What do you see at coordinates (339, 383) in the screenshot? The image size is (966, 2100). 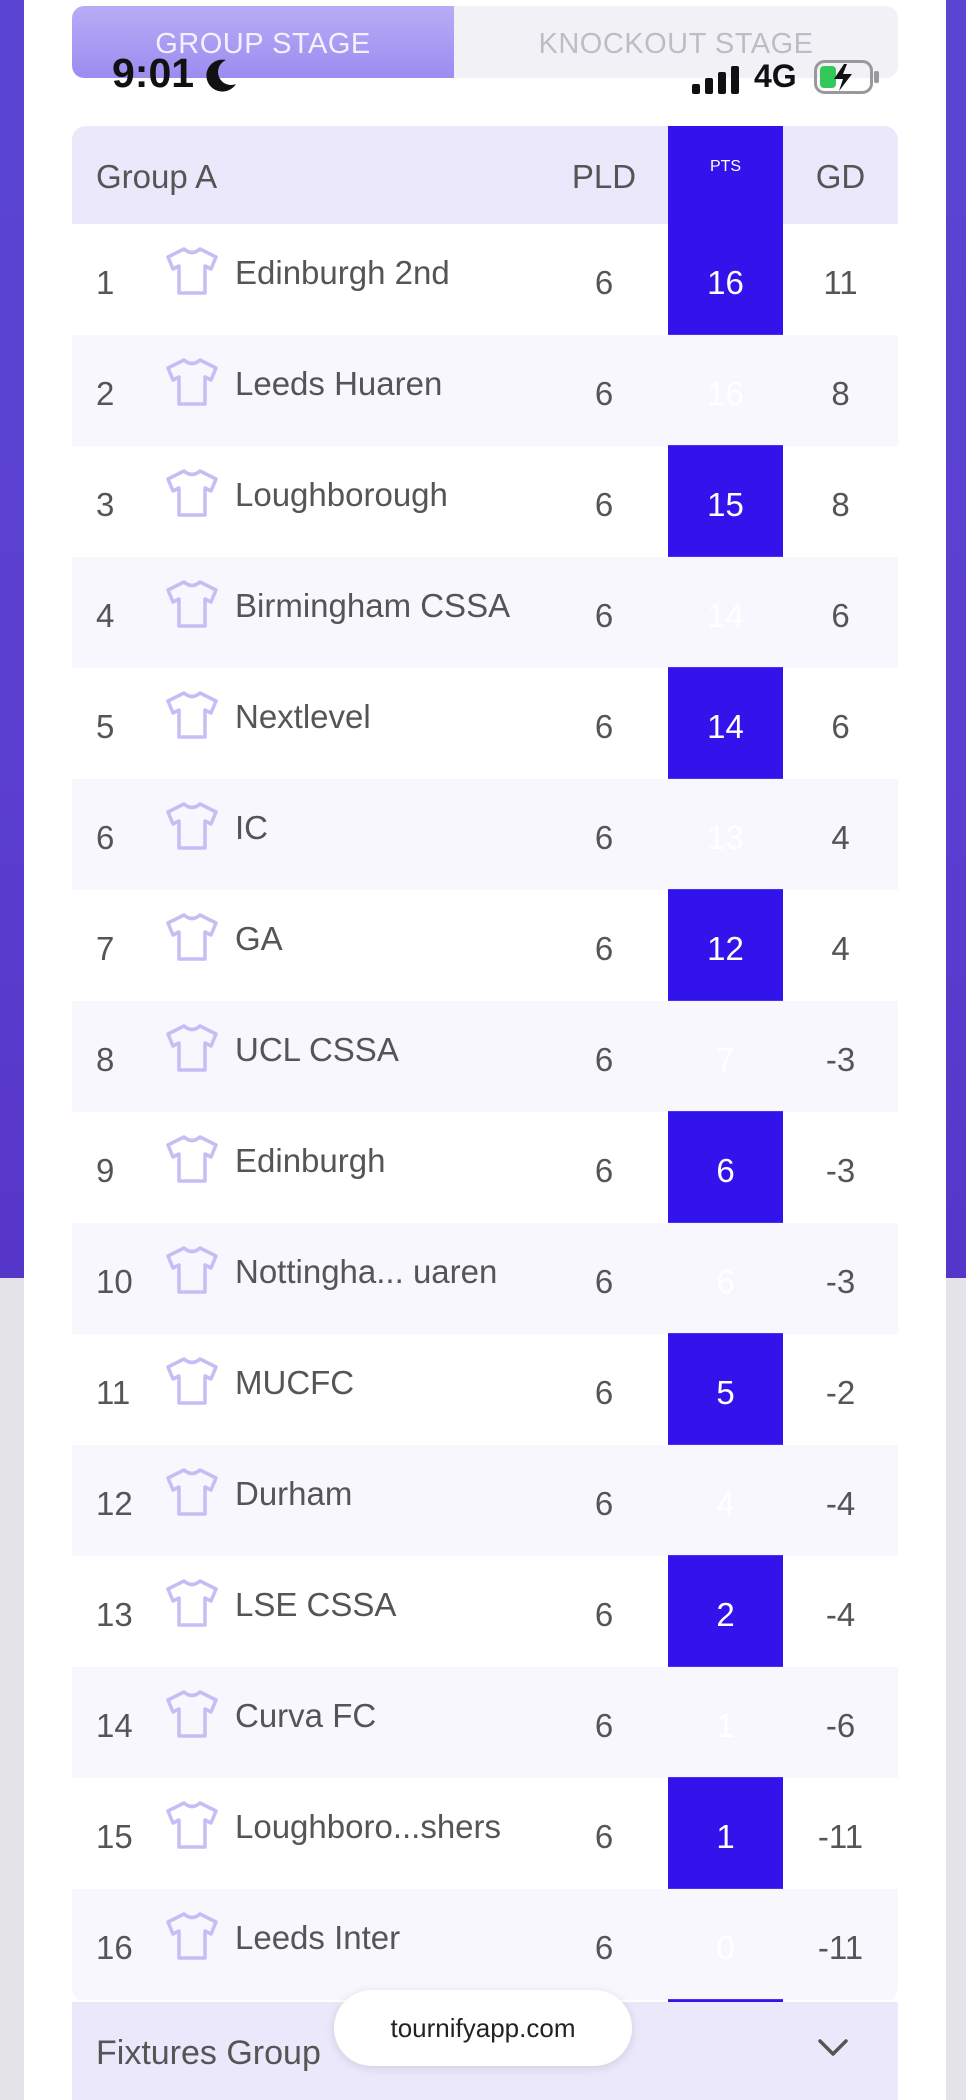 I see `team-name: Leeds Huaren` at bounding box center [339, 383].